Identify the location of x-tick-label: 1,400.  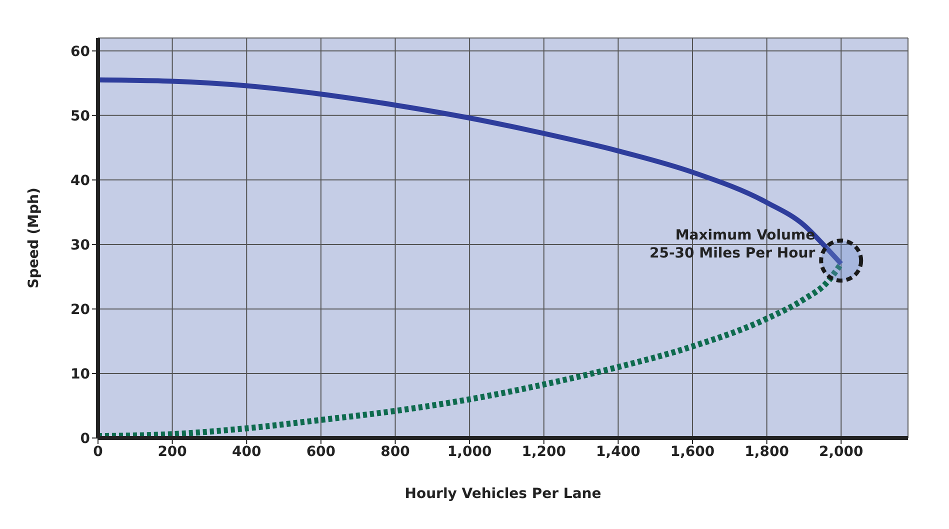
(618, 452).